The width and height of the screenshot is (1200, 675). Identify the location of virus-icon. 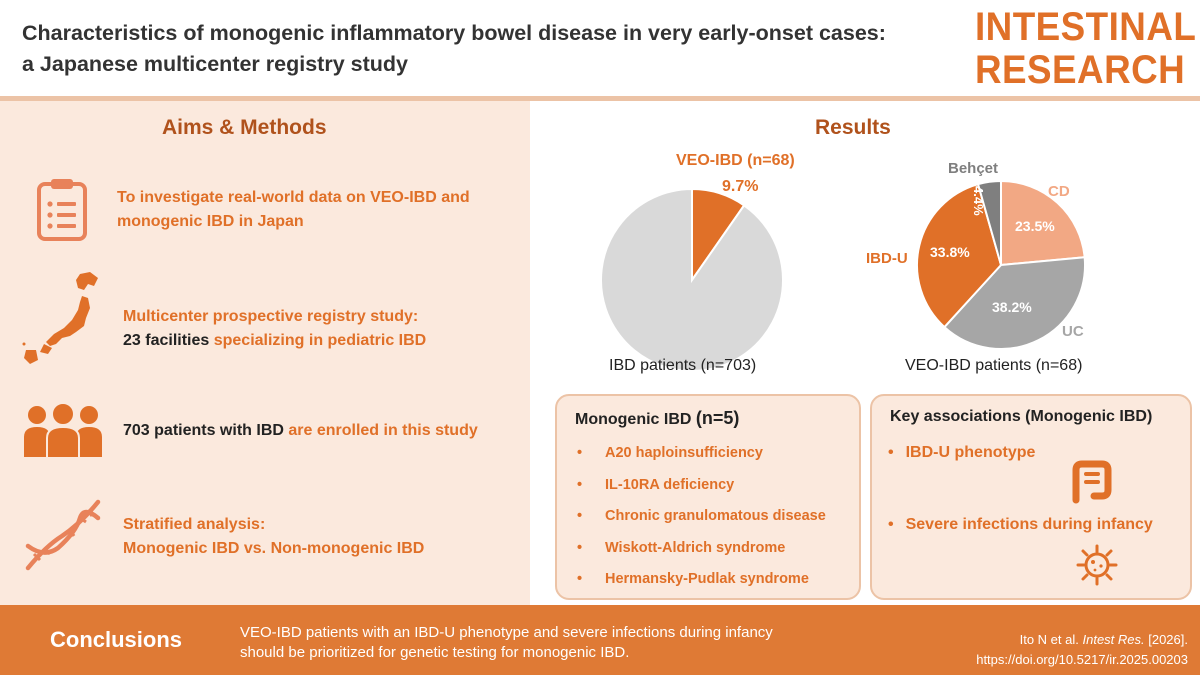
(1097, 565).